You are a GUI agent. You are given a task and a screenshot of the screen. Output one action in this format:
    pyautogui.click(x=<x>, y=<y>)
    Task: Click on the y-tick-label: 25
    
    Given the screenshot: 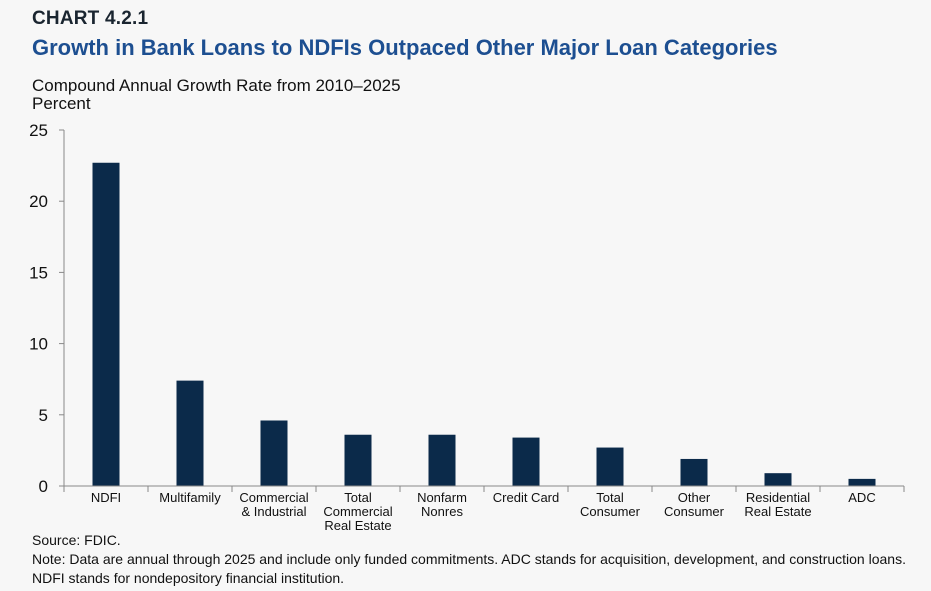 What is the action you would take?
    pyautogui.click(x=38, y=130)
    